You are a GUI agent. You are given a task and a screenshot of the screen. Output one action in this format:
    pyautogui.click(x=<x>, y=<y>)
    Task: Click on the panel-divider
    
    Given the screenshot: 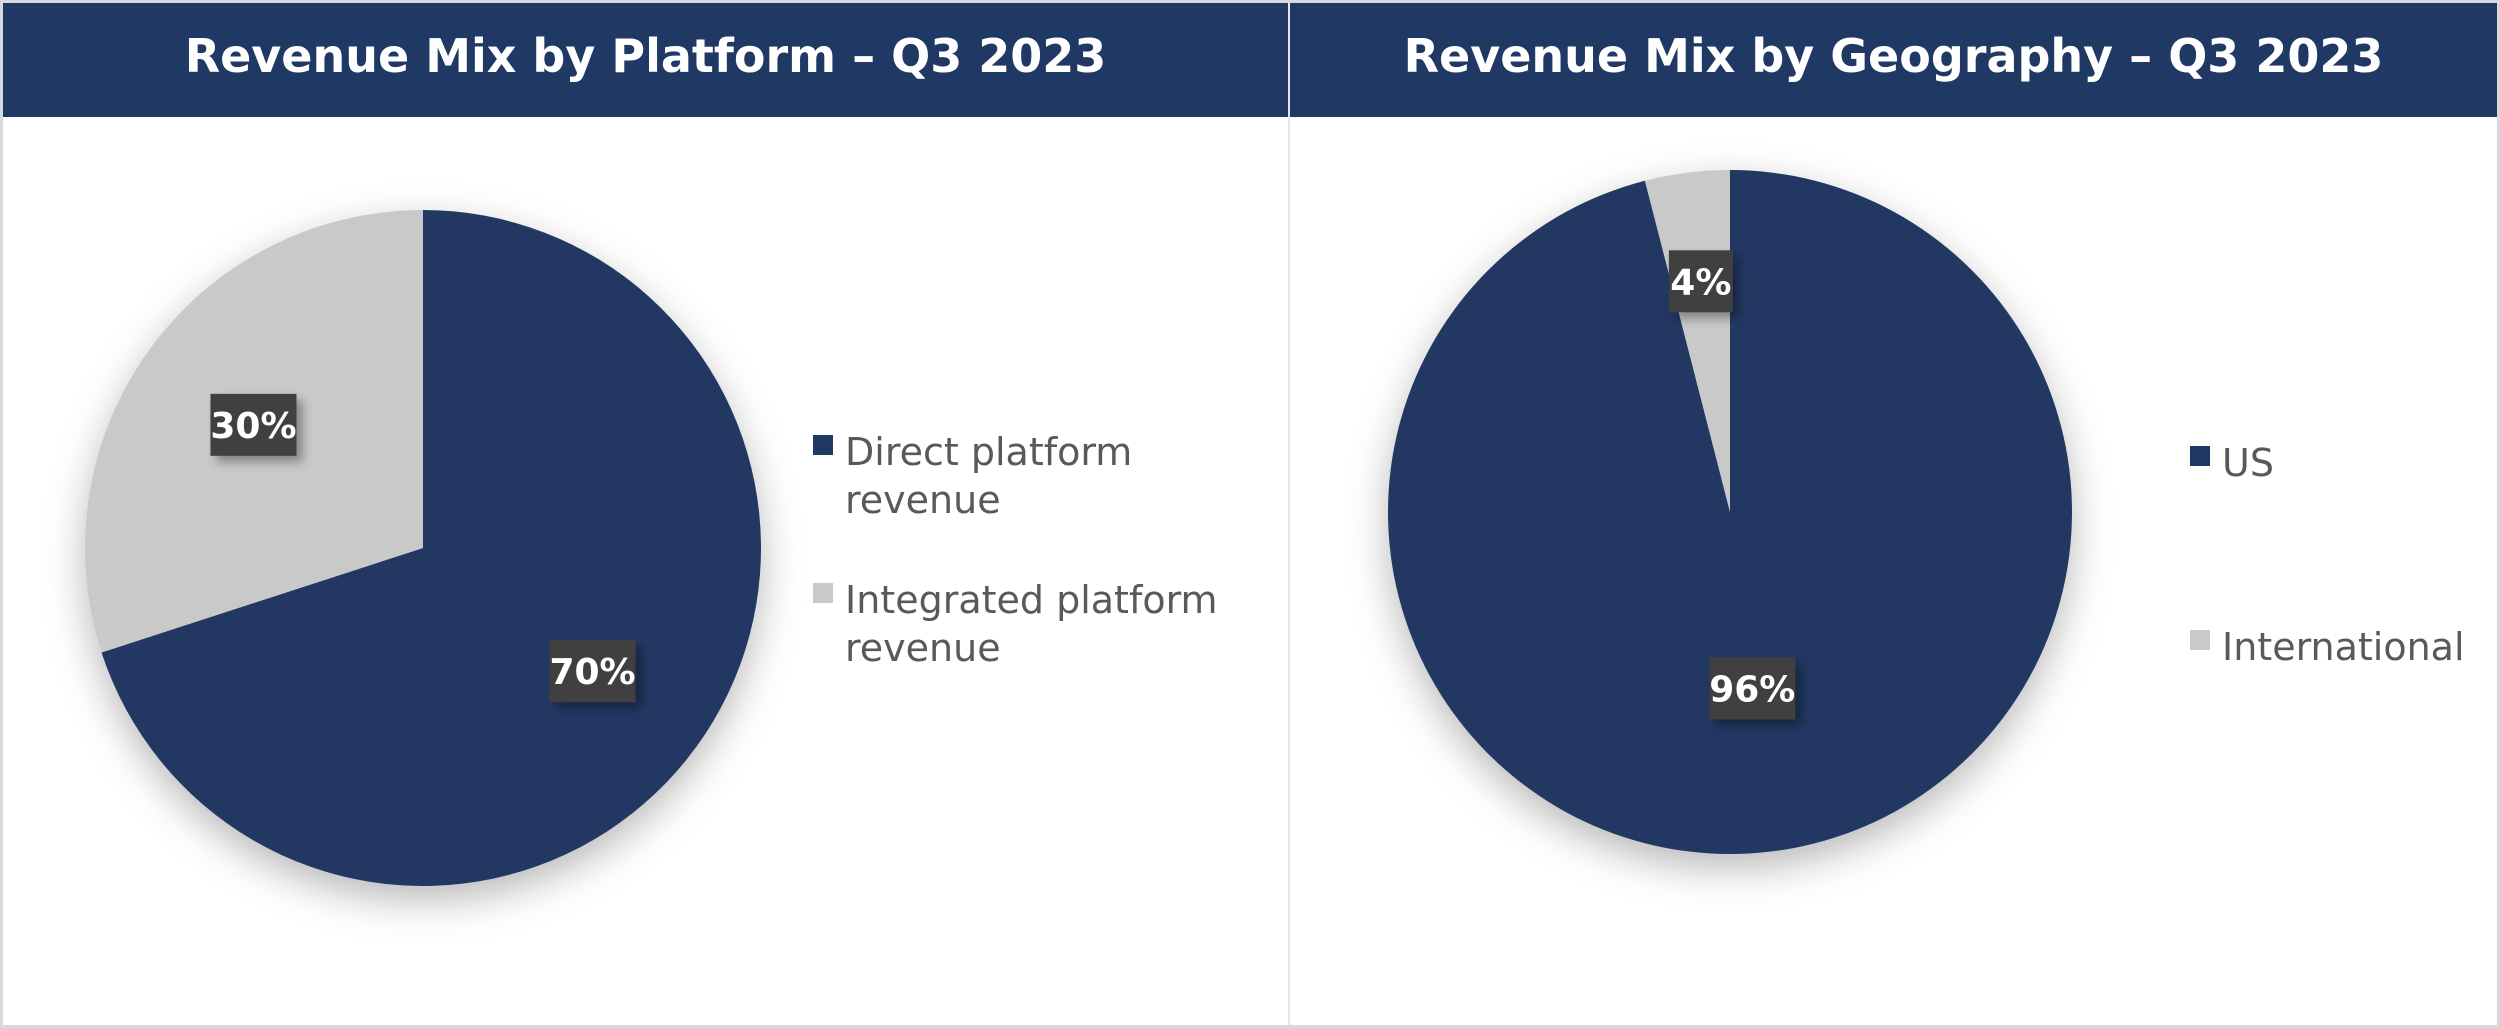 What is the action you would take?
    pyautogui.click(x=1289, y=514)
    